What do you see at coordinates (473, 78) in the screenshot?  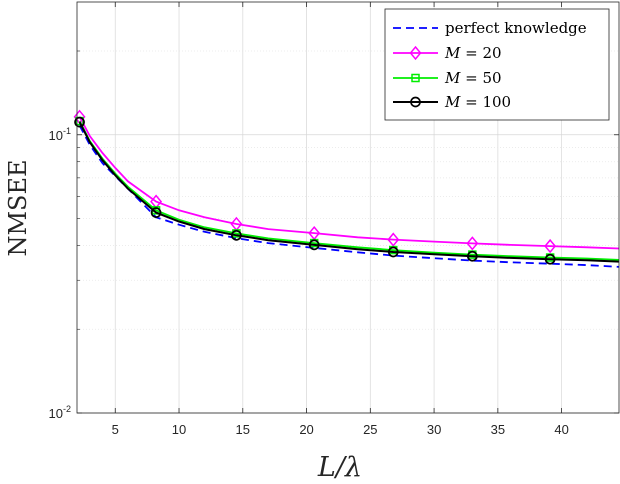 I see `legend-label: M = 50` at bounding box center [473, 78].